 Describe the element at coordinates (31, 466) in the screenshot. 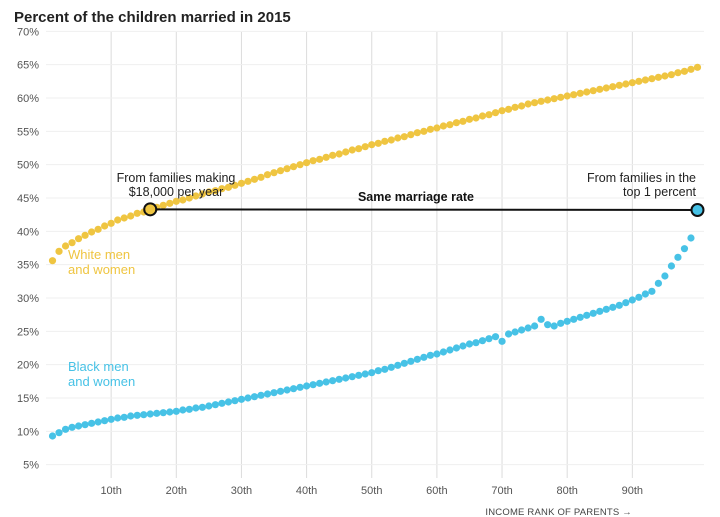

I see `y-tick-label: 5%` at that location.